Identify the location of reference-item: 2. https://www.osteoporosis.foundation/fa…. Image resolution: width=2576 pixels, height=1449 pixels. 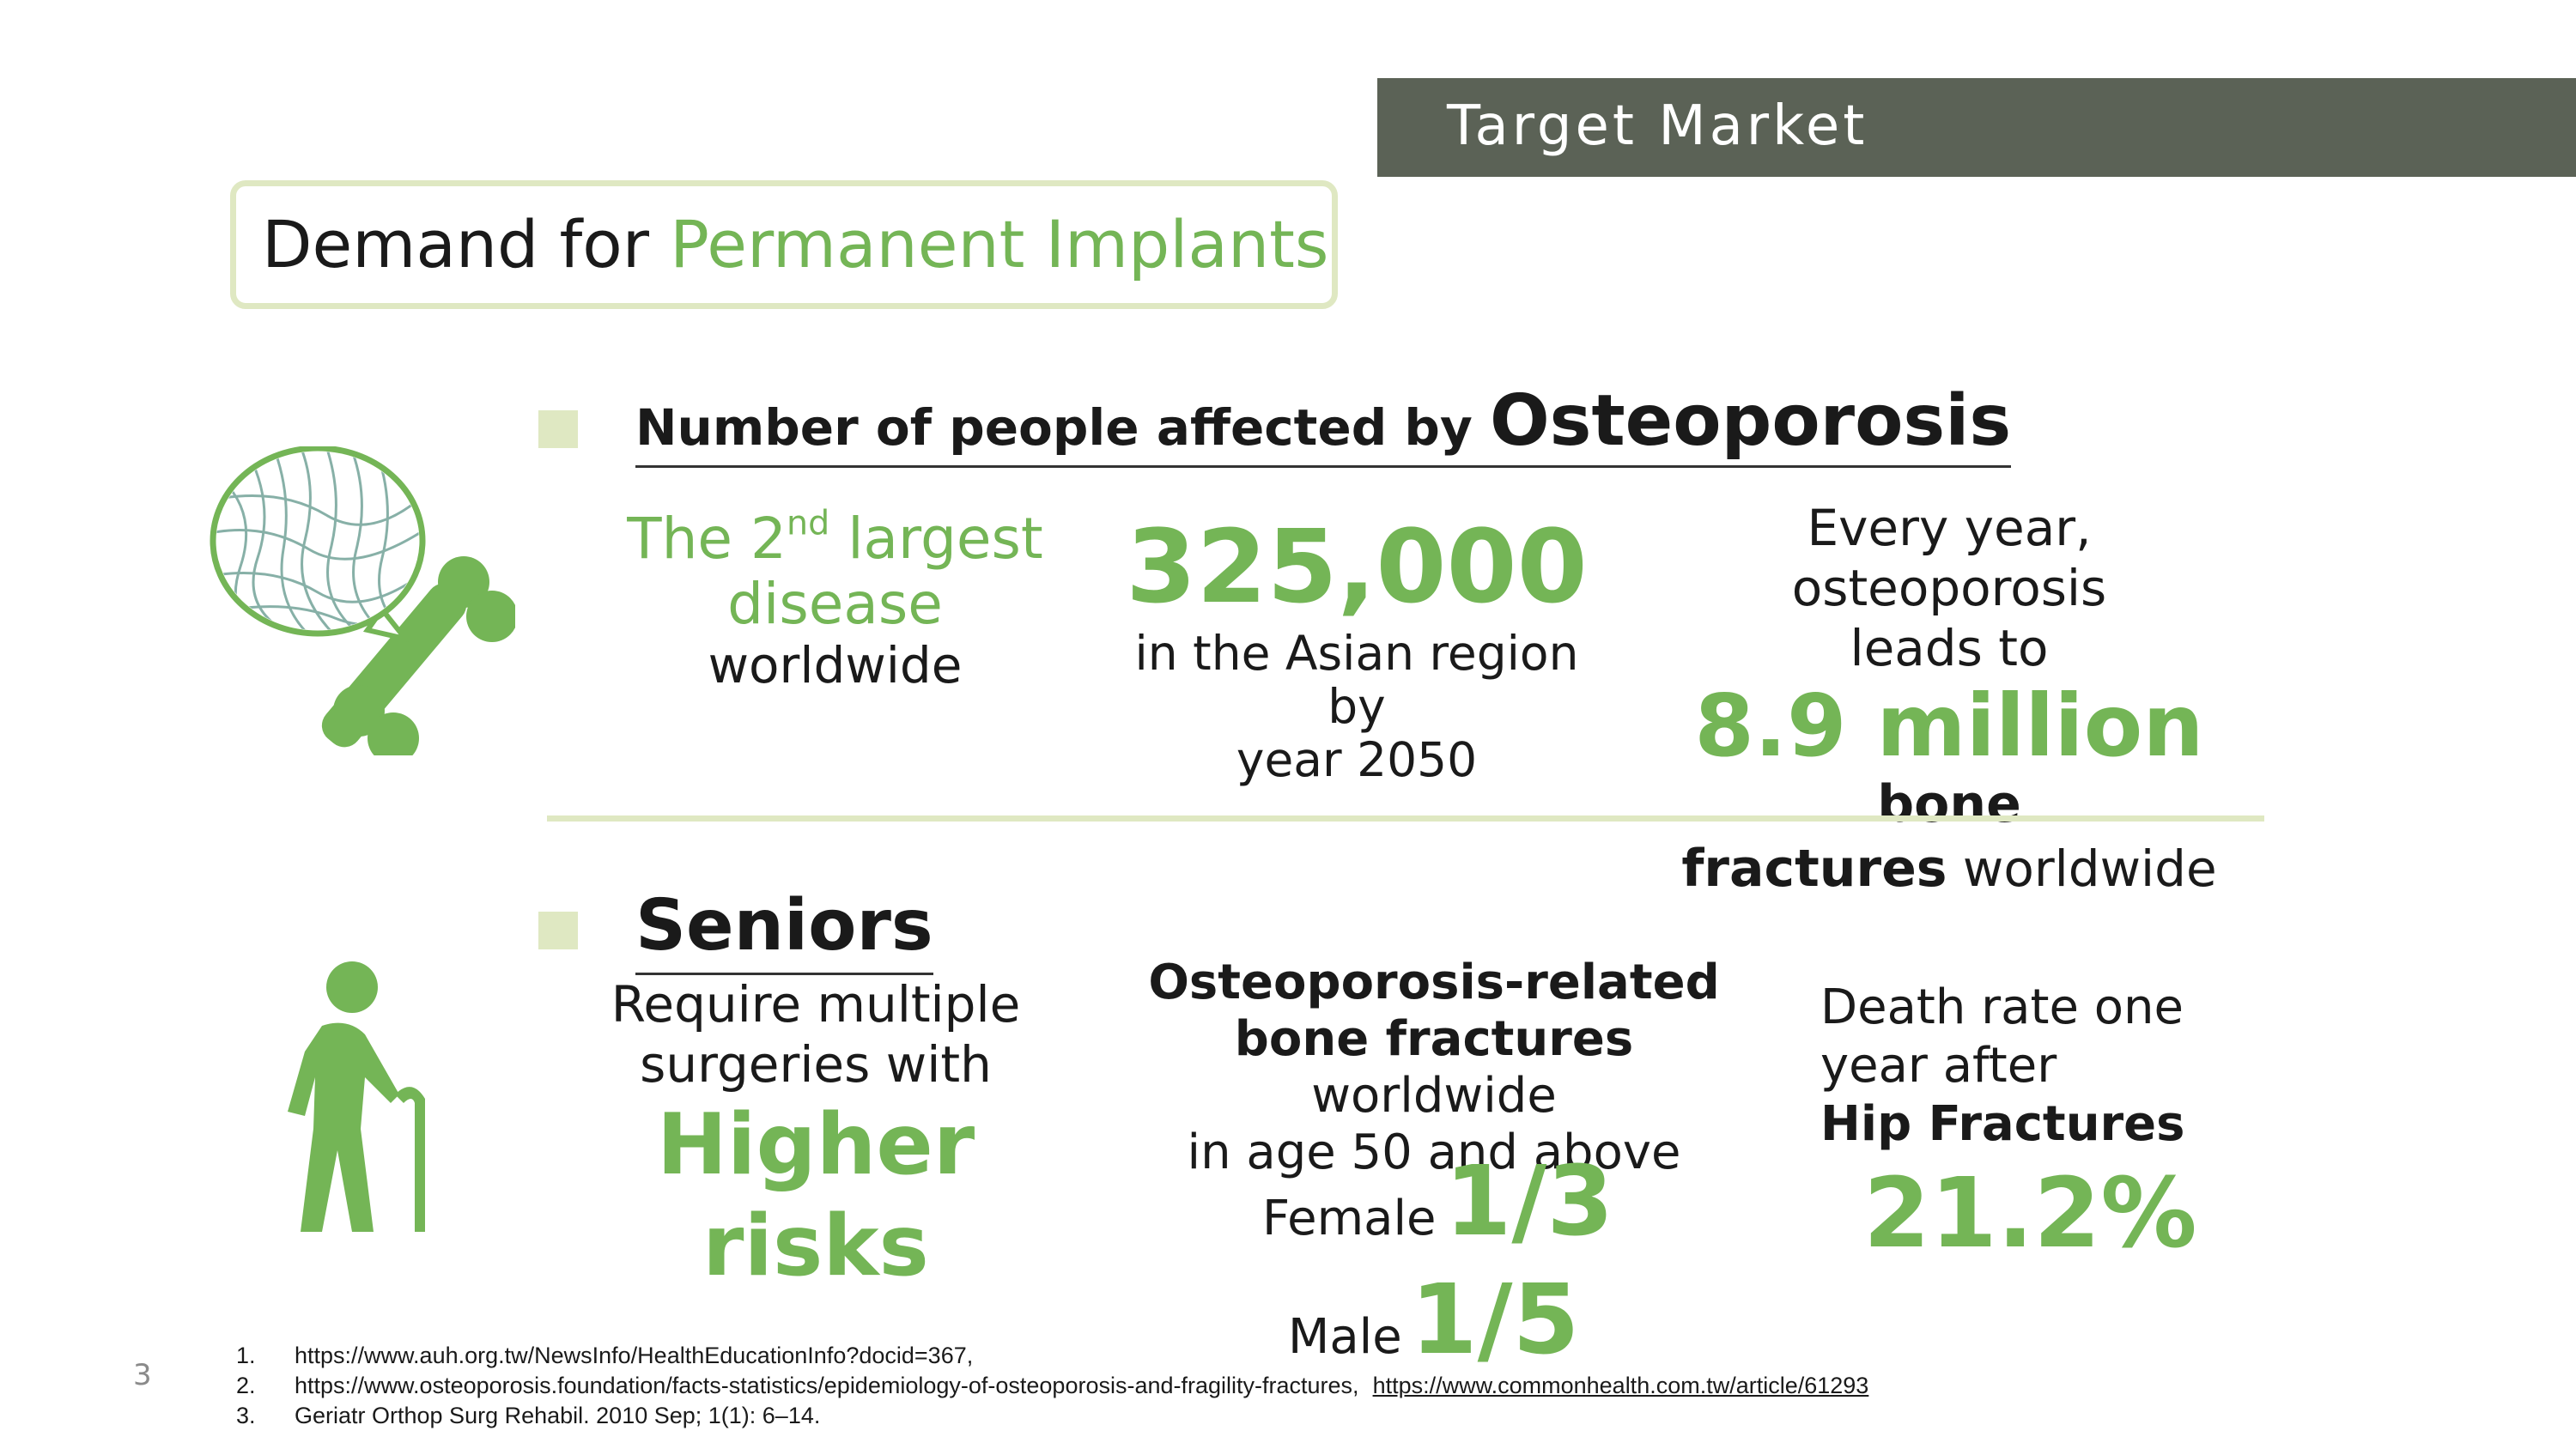
(1052, 1385).